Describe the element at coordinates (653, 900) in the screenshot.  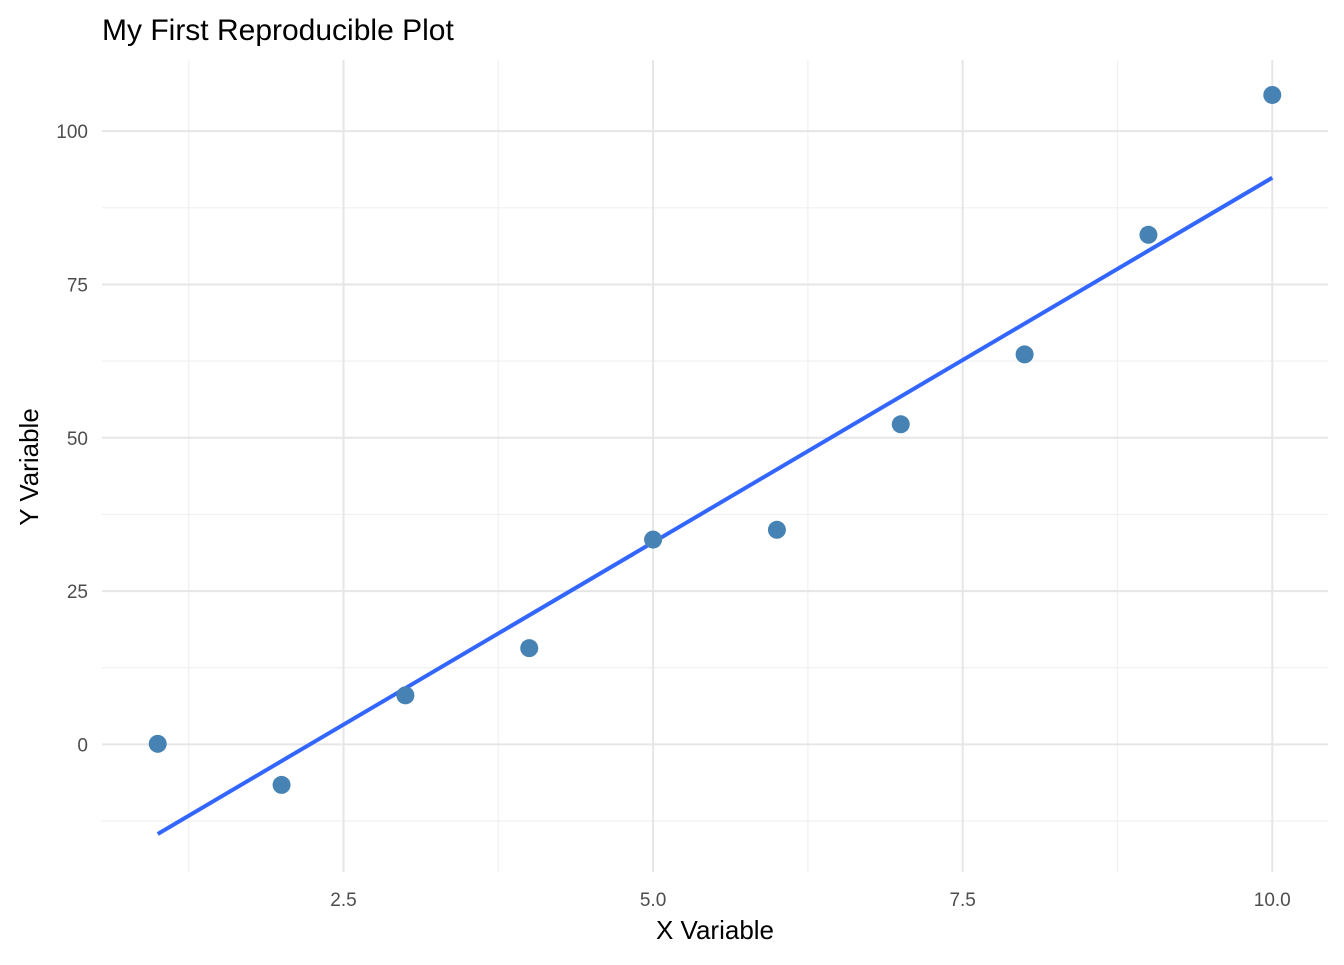
I see `x-tick-label: 5.0` at that location.